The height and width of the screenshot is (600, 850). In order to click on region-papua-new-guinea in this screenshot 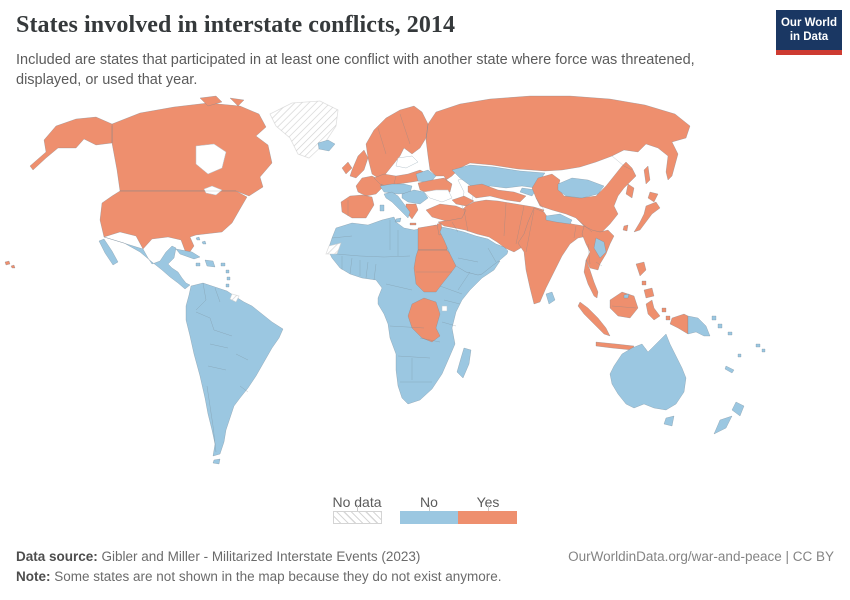, I will do `click(705, 326)`.